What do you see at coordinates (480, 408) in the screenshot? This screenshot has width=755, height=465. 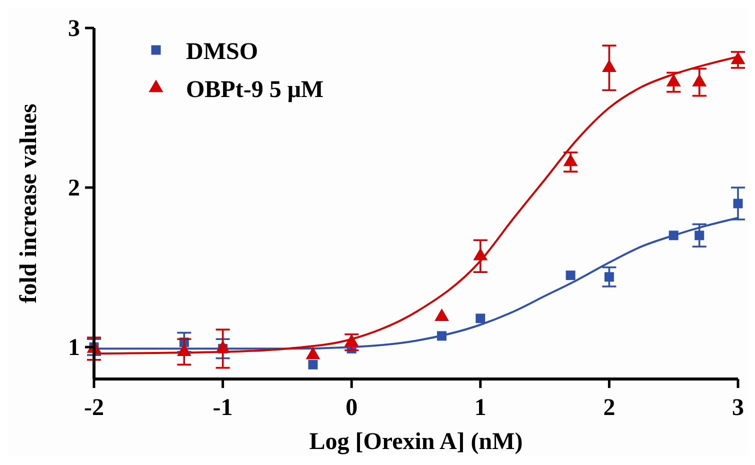 I see `x-tick-label: 1` at bounding box center [480, 408].